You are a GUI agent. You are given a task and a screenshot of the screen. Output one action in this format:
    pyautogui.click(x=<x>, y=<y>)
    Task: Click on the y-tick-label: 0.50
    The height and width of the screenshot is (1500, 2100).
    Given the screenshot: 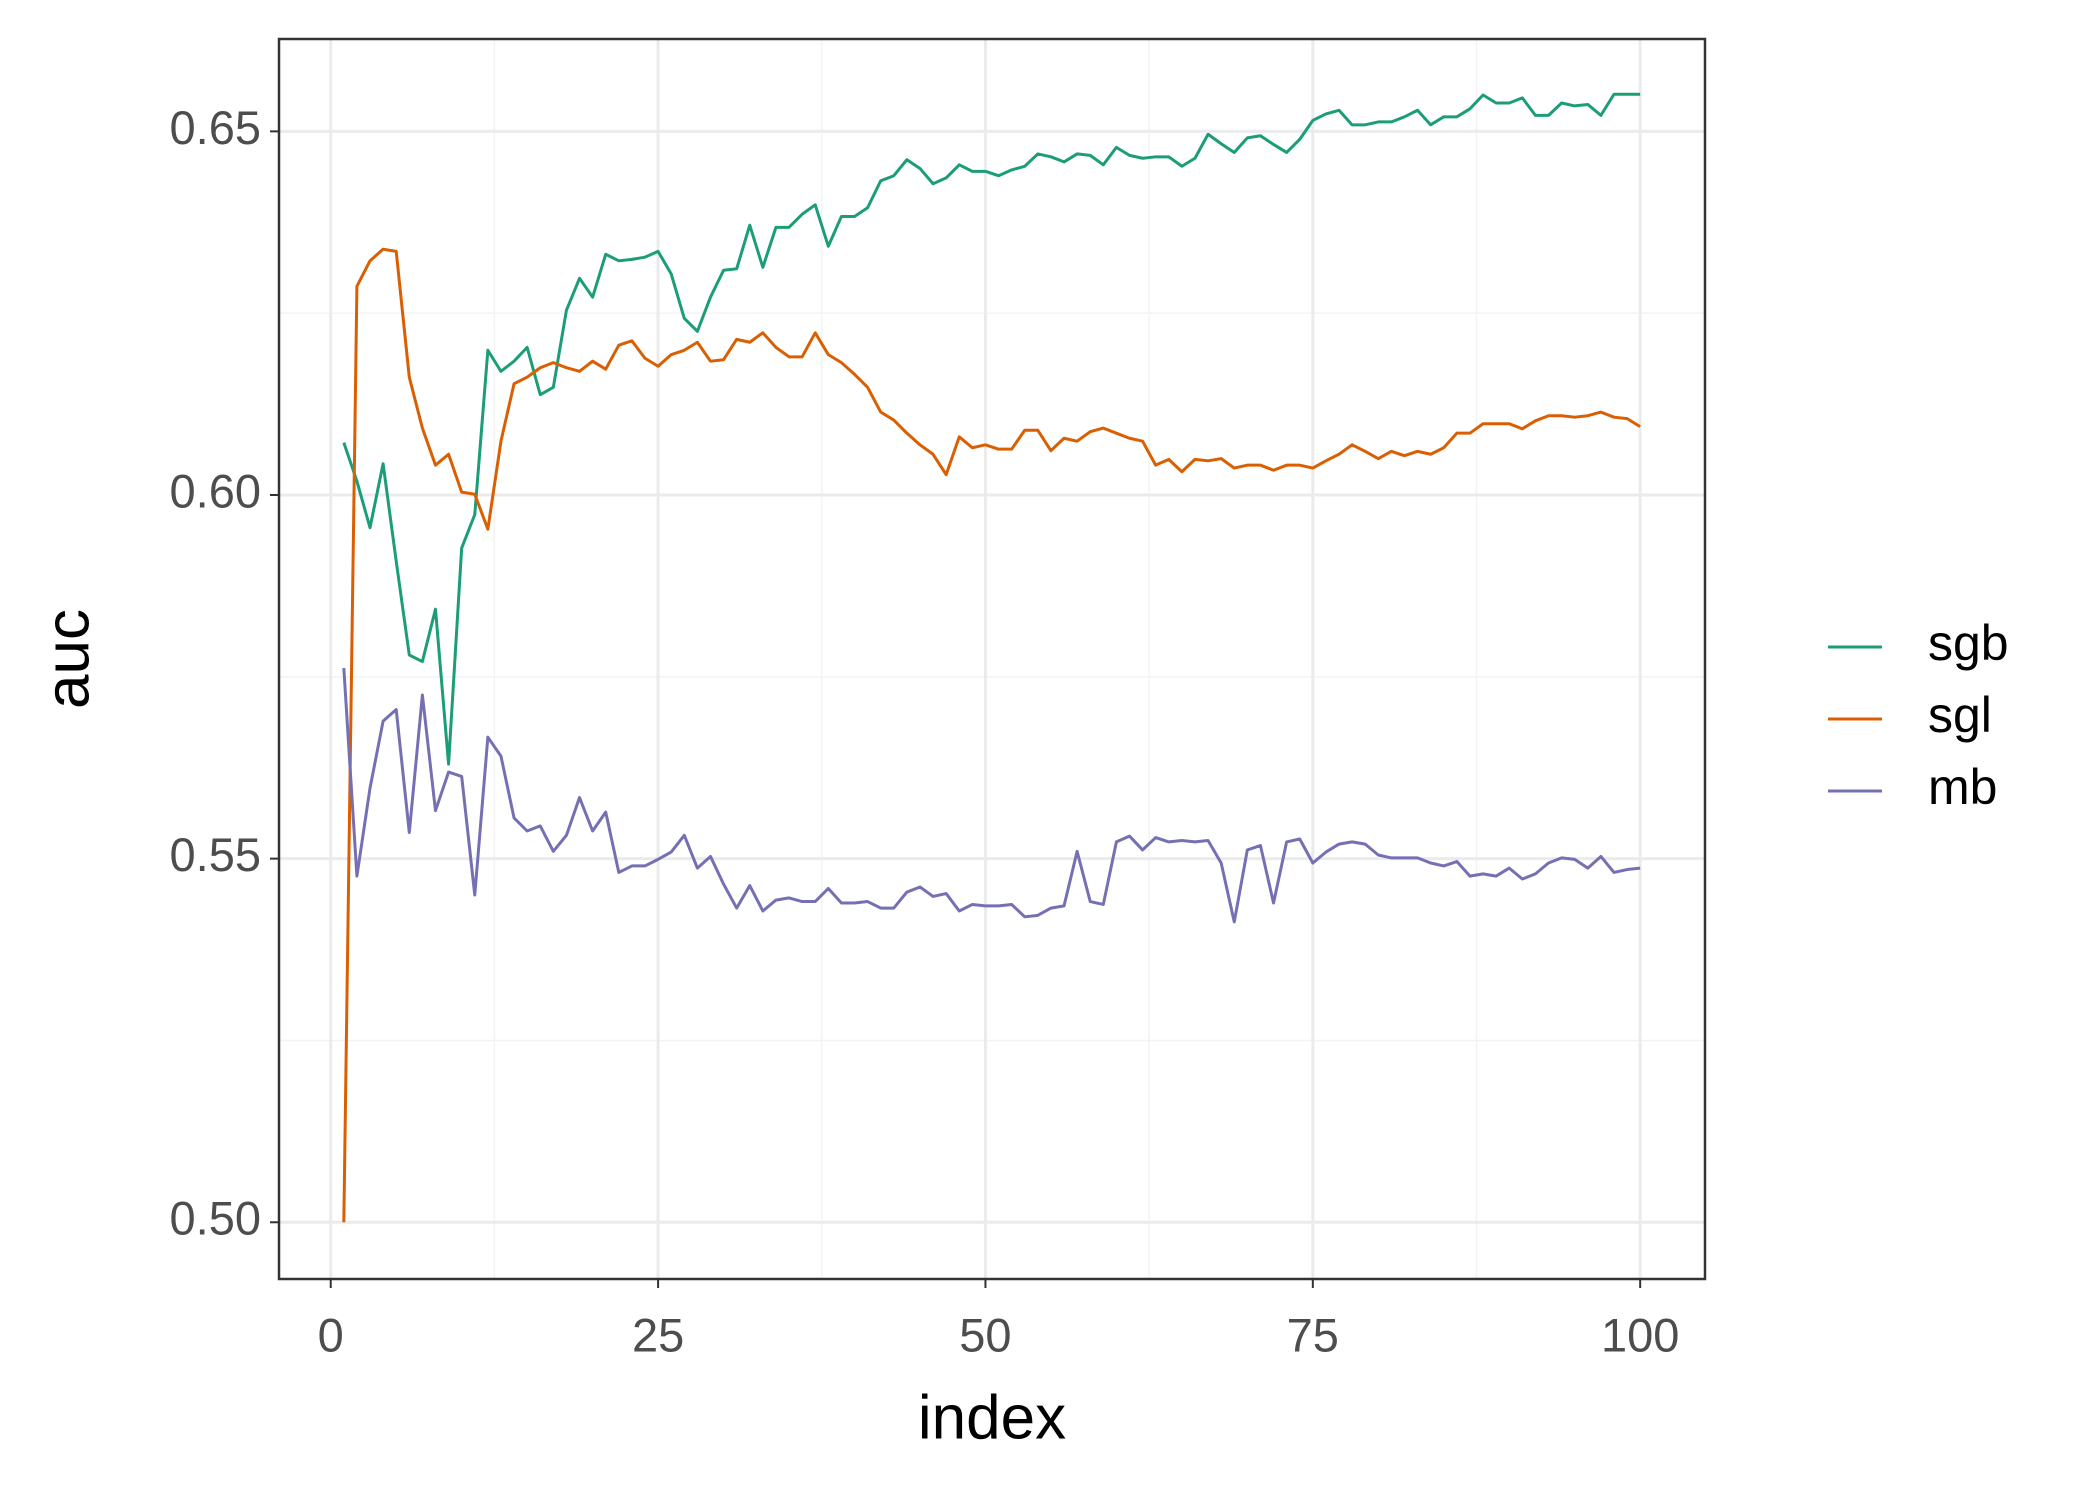 What is the action you would take?
    pyautogui.click(x=215, y=1218)
    